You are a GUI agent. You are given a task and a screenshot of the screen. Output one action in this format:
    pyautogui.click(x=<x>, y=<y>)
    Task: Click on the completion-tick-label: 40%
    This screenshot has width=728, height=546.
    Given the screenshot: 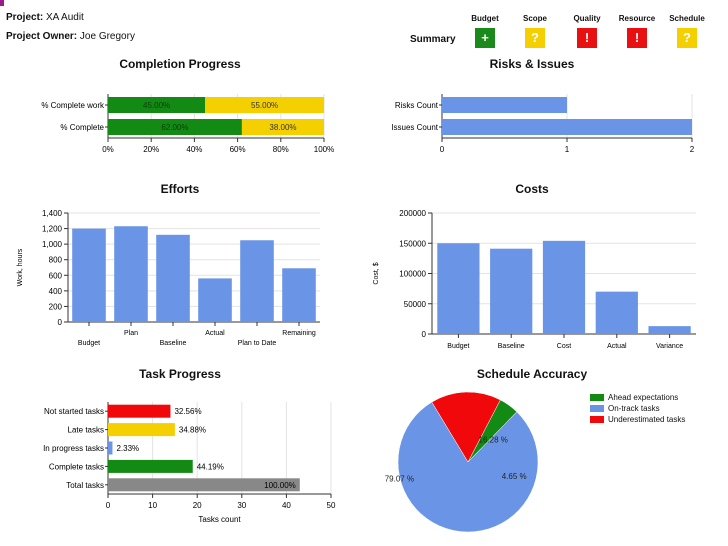 What is the action you would take?
    pyautogui.click(x=194, y=149)
    